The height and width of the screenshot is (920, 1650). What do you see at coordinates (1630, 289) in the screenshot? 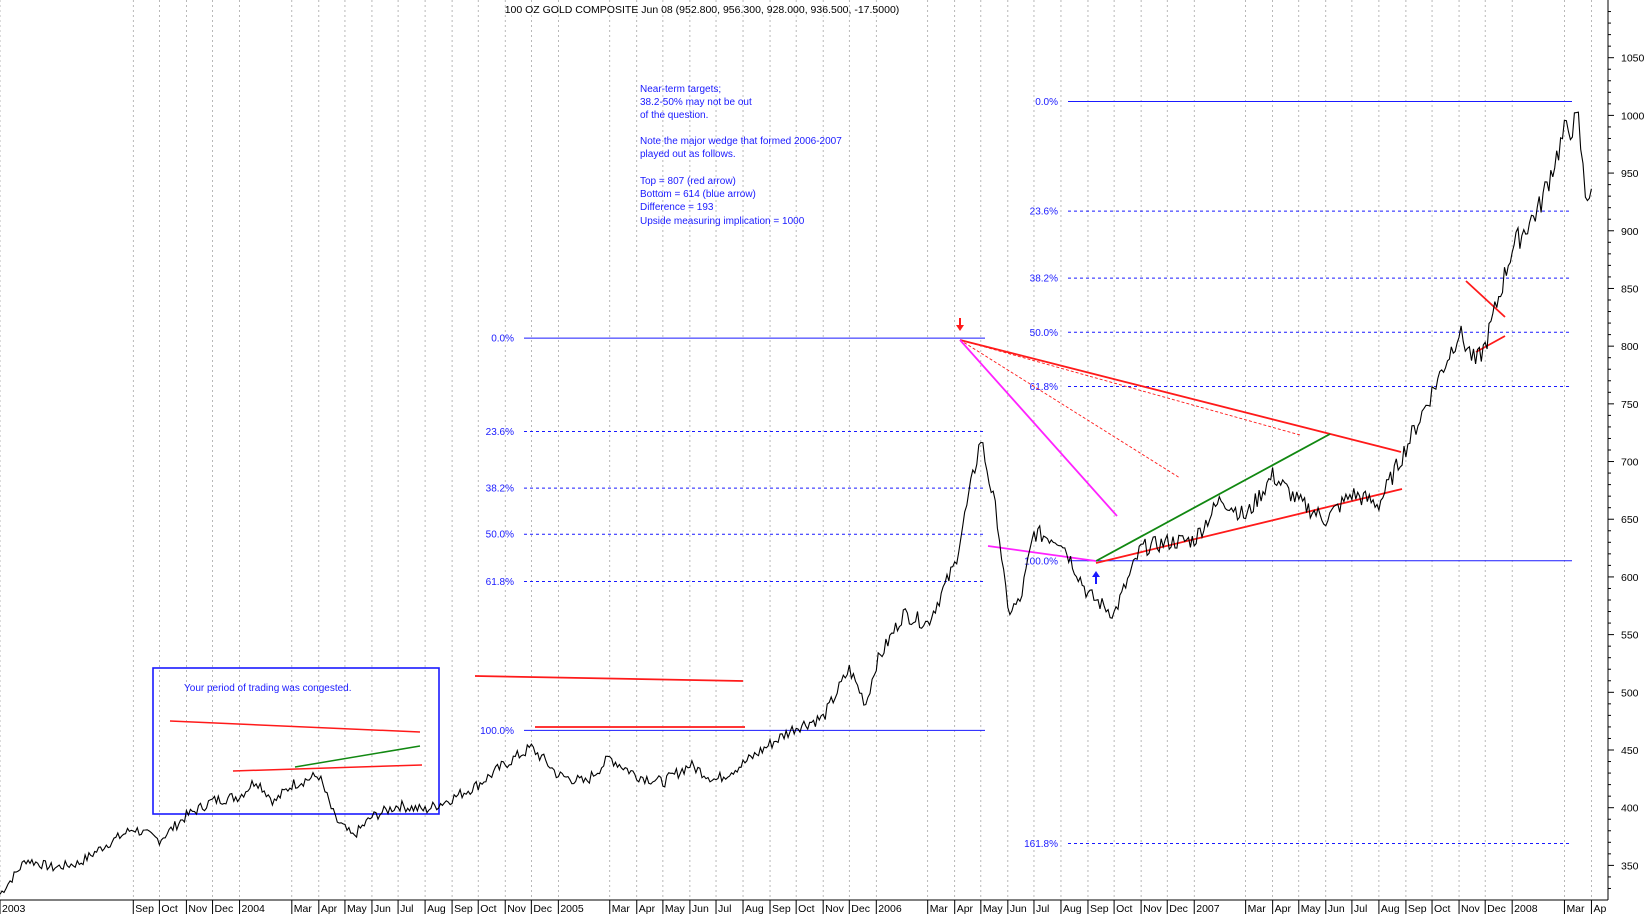
I see `y-tick-label-10: 850` at bounding box center [1630, 289].